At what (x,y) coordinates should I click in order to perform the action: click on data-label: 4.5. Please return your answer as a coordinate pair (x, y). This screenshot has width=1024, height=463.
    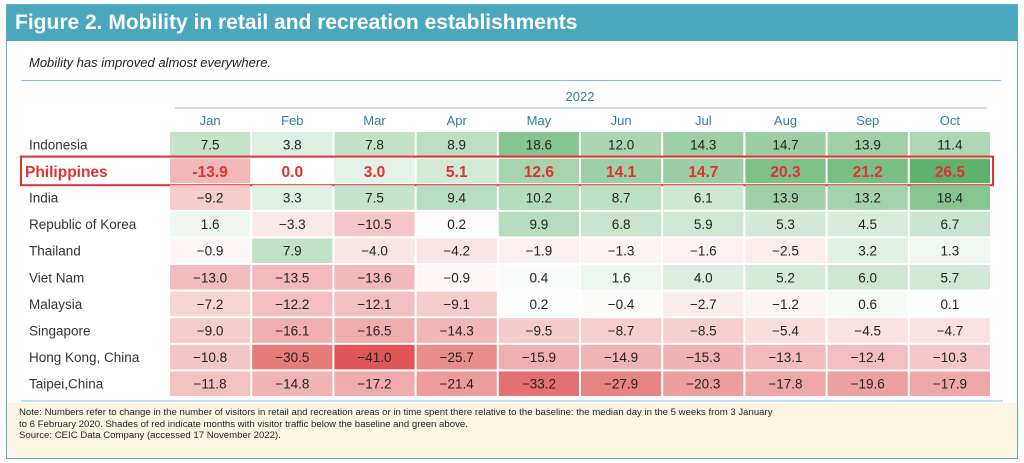
    Looking at the image, I should click on (867, 224).